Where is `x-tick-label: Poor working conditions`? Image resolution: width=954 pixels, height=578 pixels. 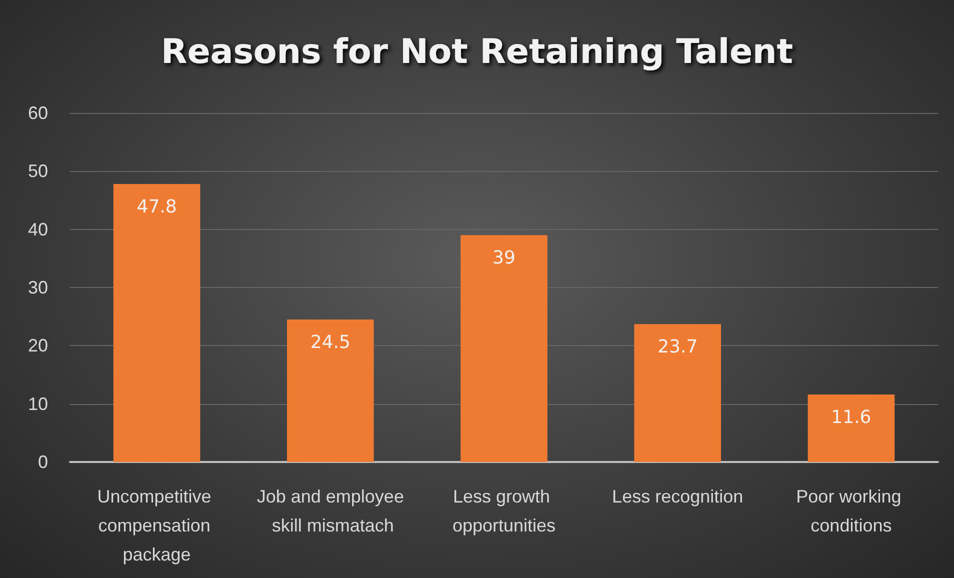 x-tick-label: Poor working conditions is located at coordinates (851, 511).